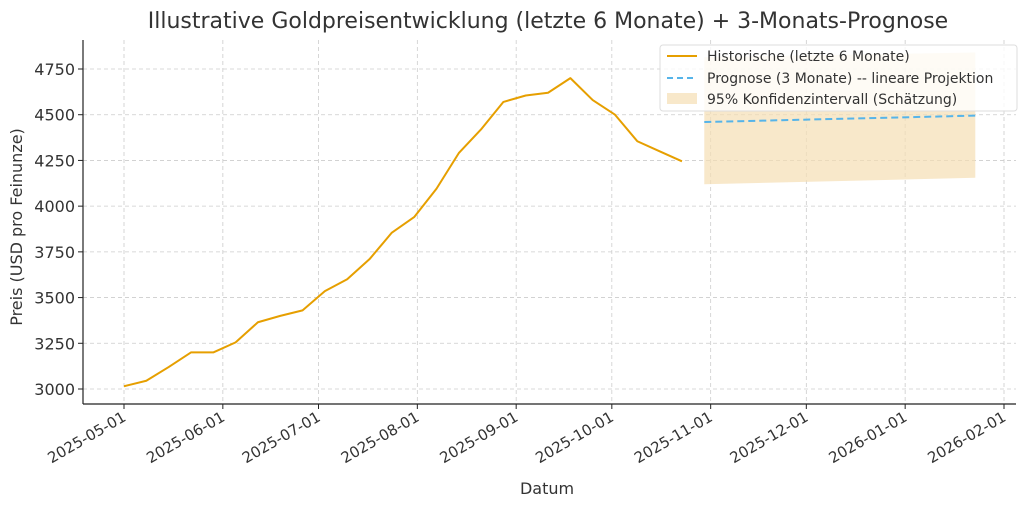  What do you see at coordinates (54, 206) in the screenshot?
I see `y-tick-label: 4000` at bounding box center [54, 206].